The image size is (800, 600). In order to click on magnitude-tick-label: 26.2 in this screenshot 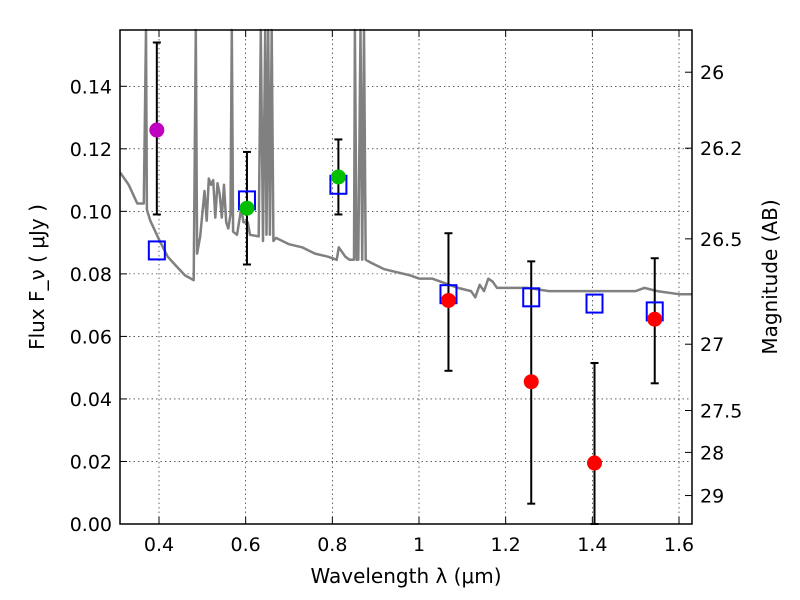, I will do `click(721, 149)`.